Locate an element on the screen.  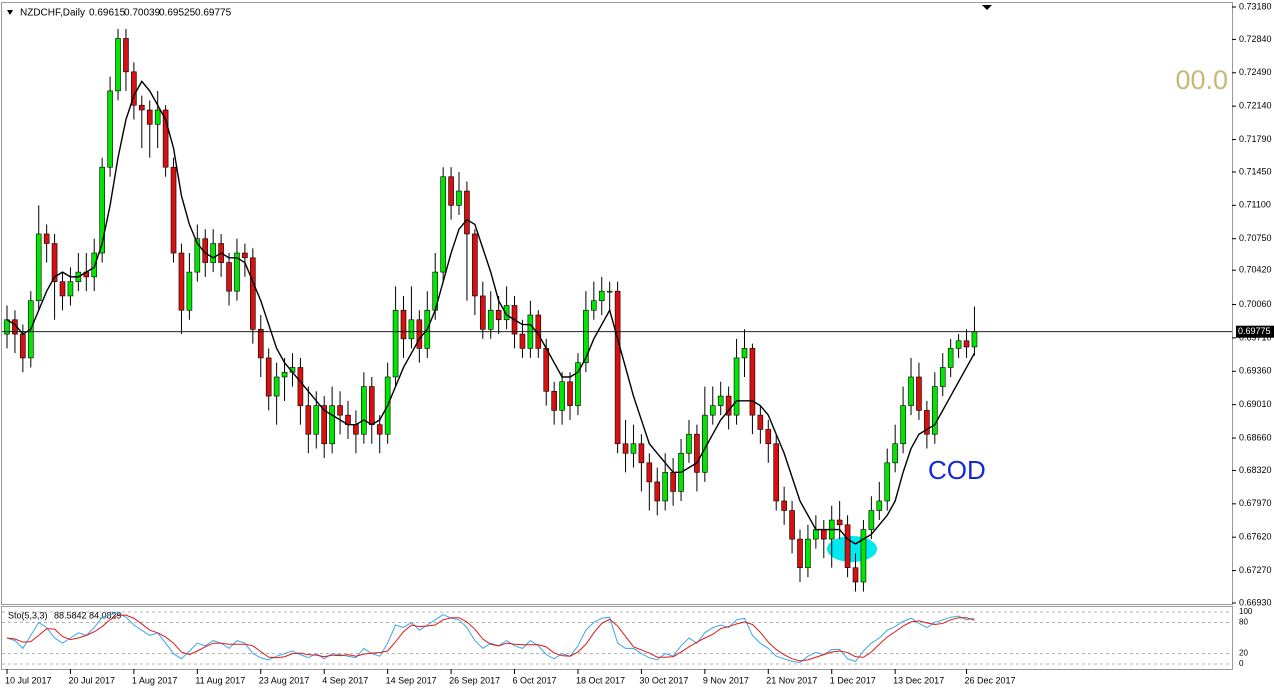
indicator-name: Sto(5,3,3) is located at coordinates (28, 615).